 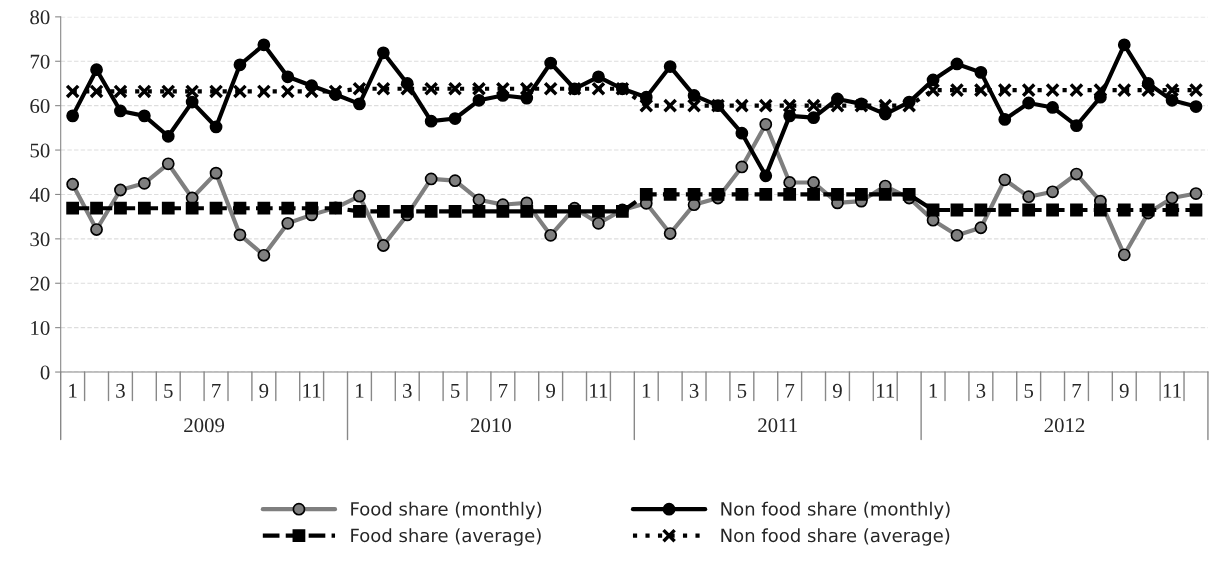 I want to click on y-tick-label: 0, so click(x=45, y=372).